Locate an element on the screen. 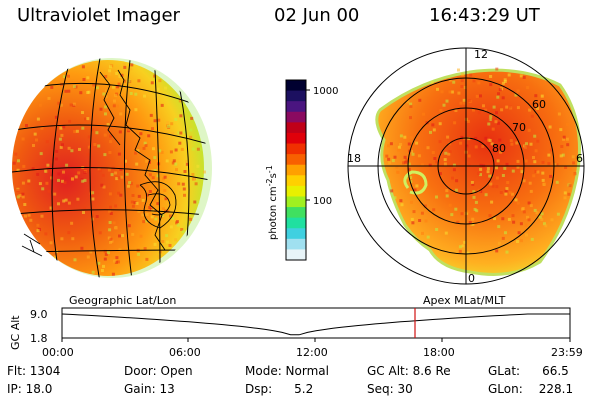  observation-date: 02 Jun 00 is located at coordinates (317, 15).